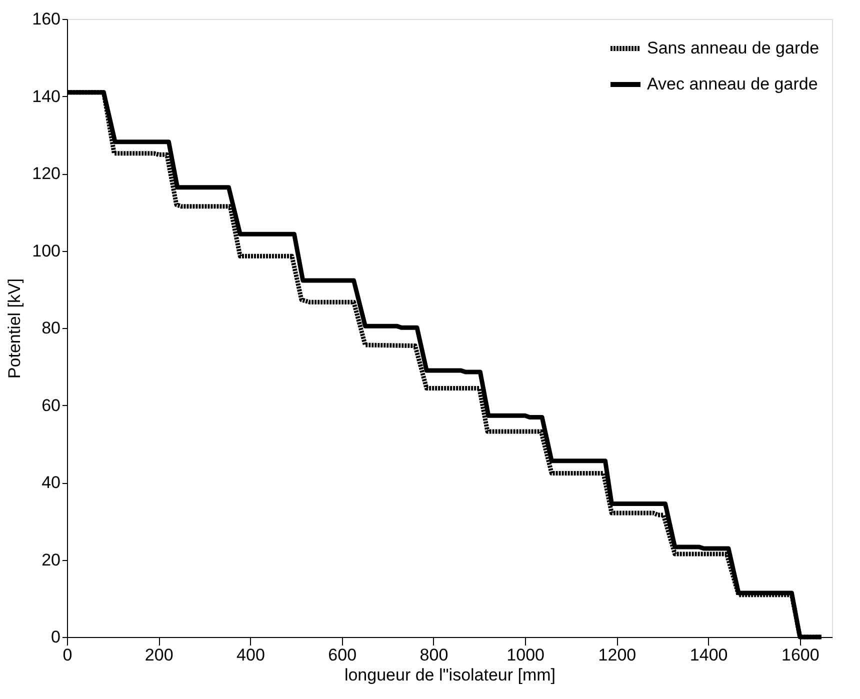 The height and width of the screenshot is (699, 860). Describe the element at coordinates (46, 96) in the screenshot. I see `y-tick-label: 140` at that location.